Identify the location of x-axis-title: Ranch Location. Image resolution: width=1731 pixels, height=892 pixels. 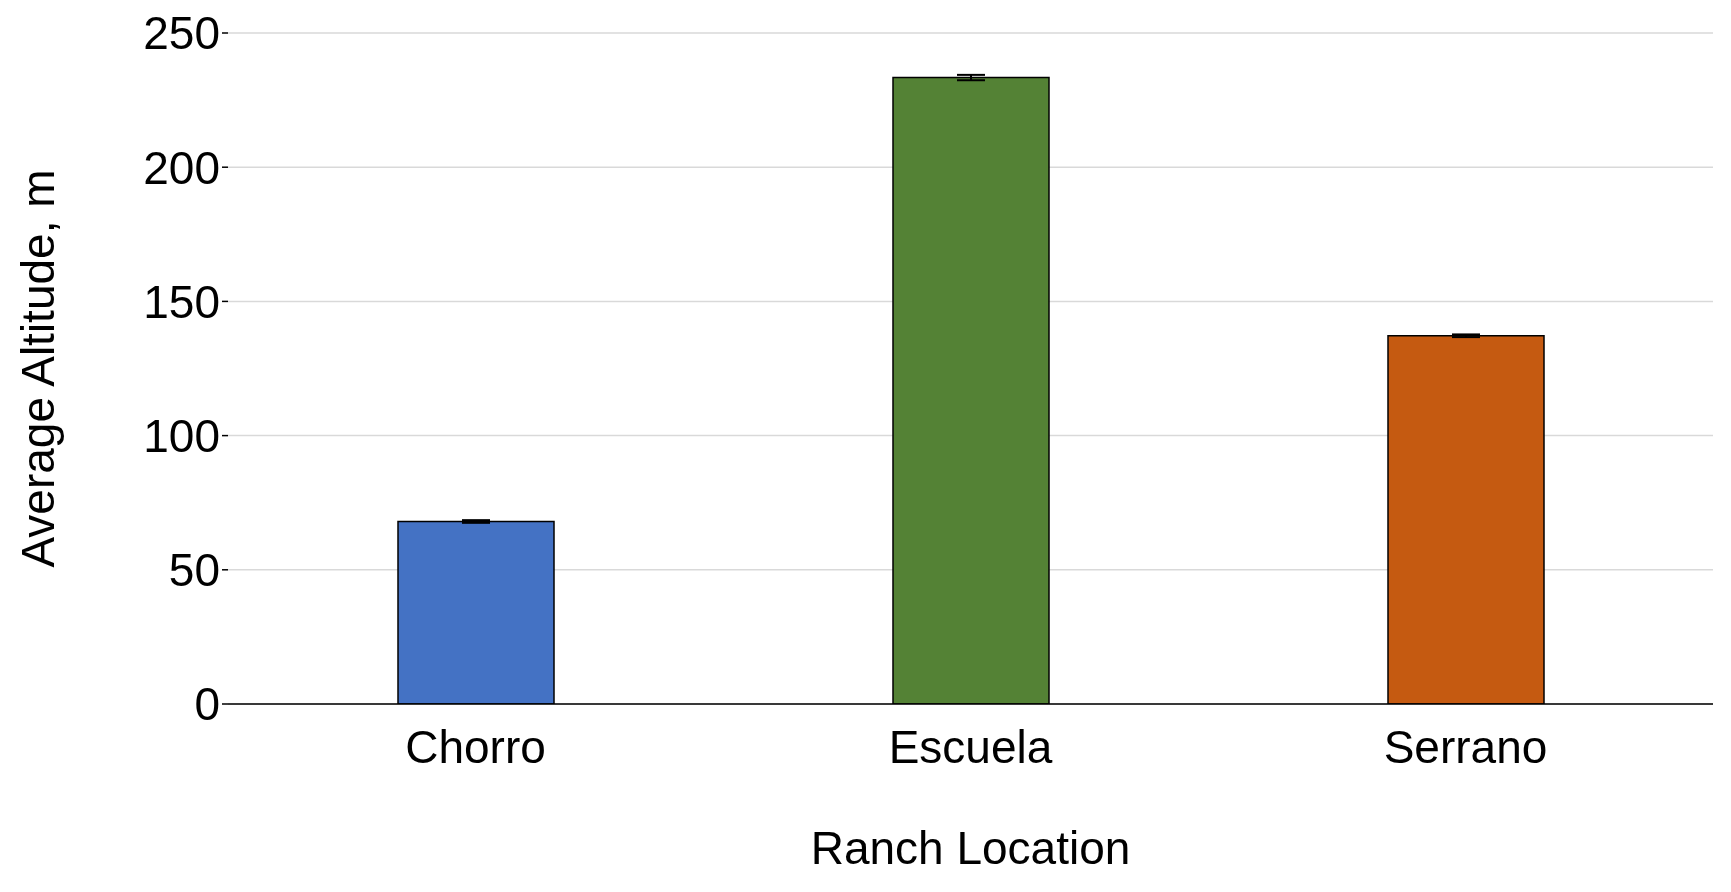
(970, 848).